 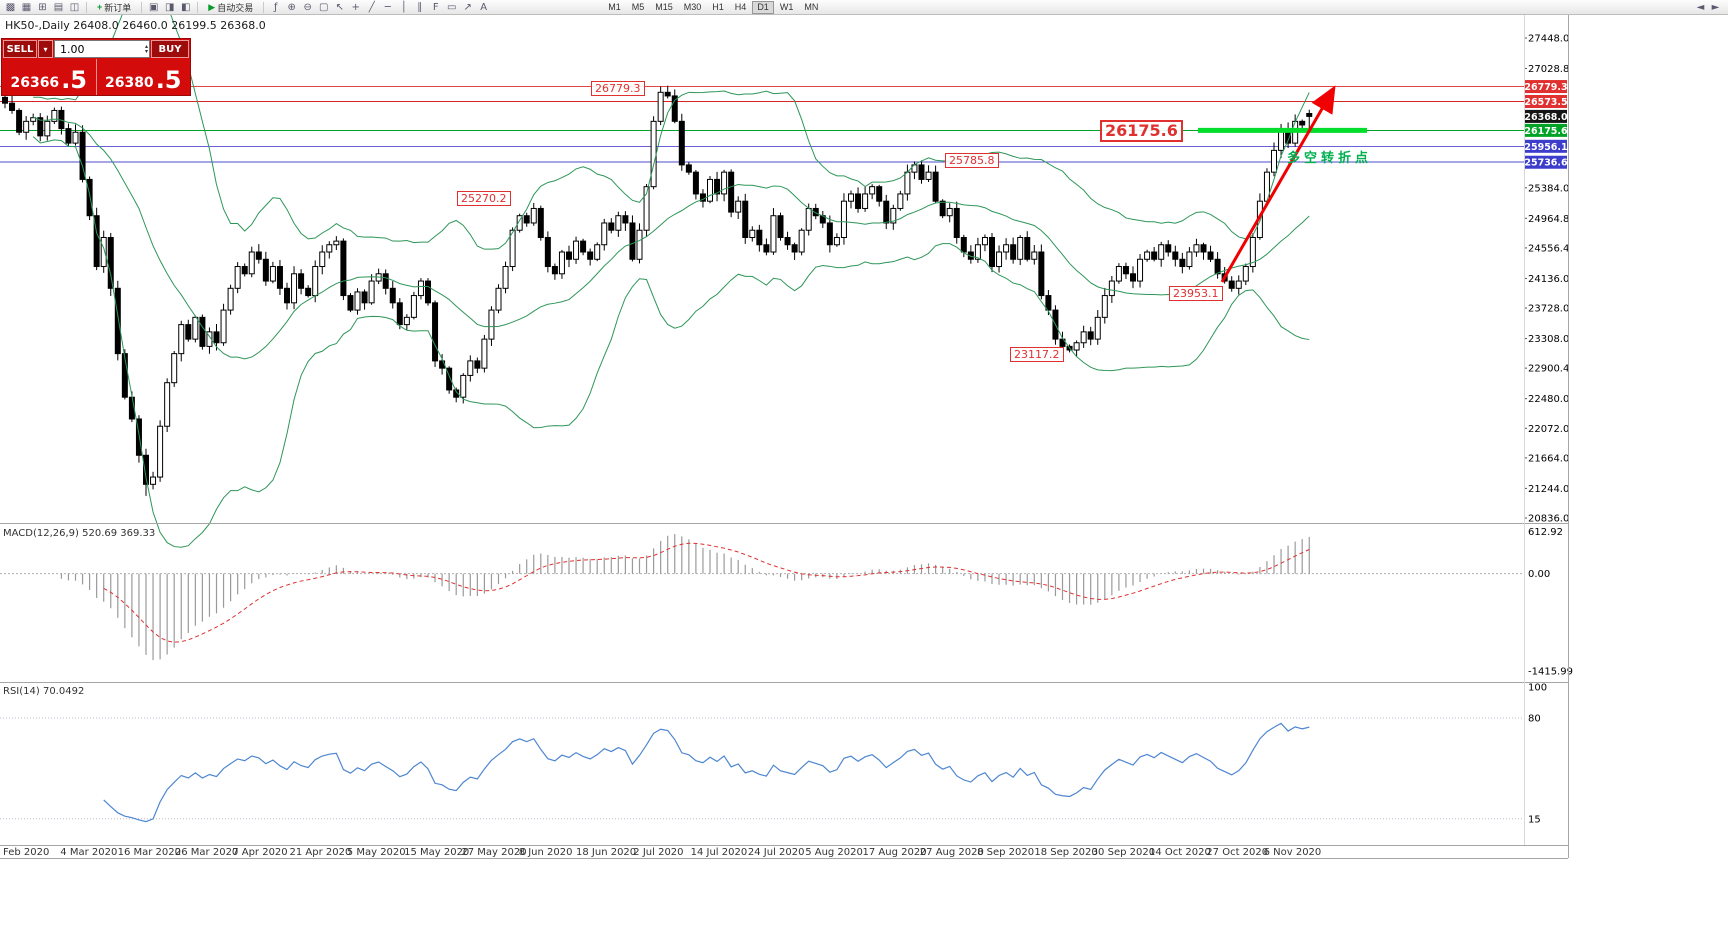 I want to click on navigator-icon: ◫, so click(x=74, y=7).